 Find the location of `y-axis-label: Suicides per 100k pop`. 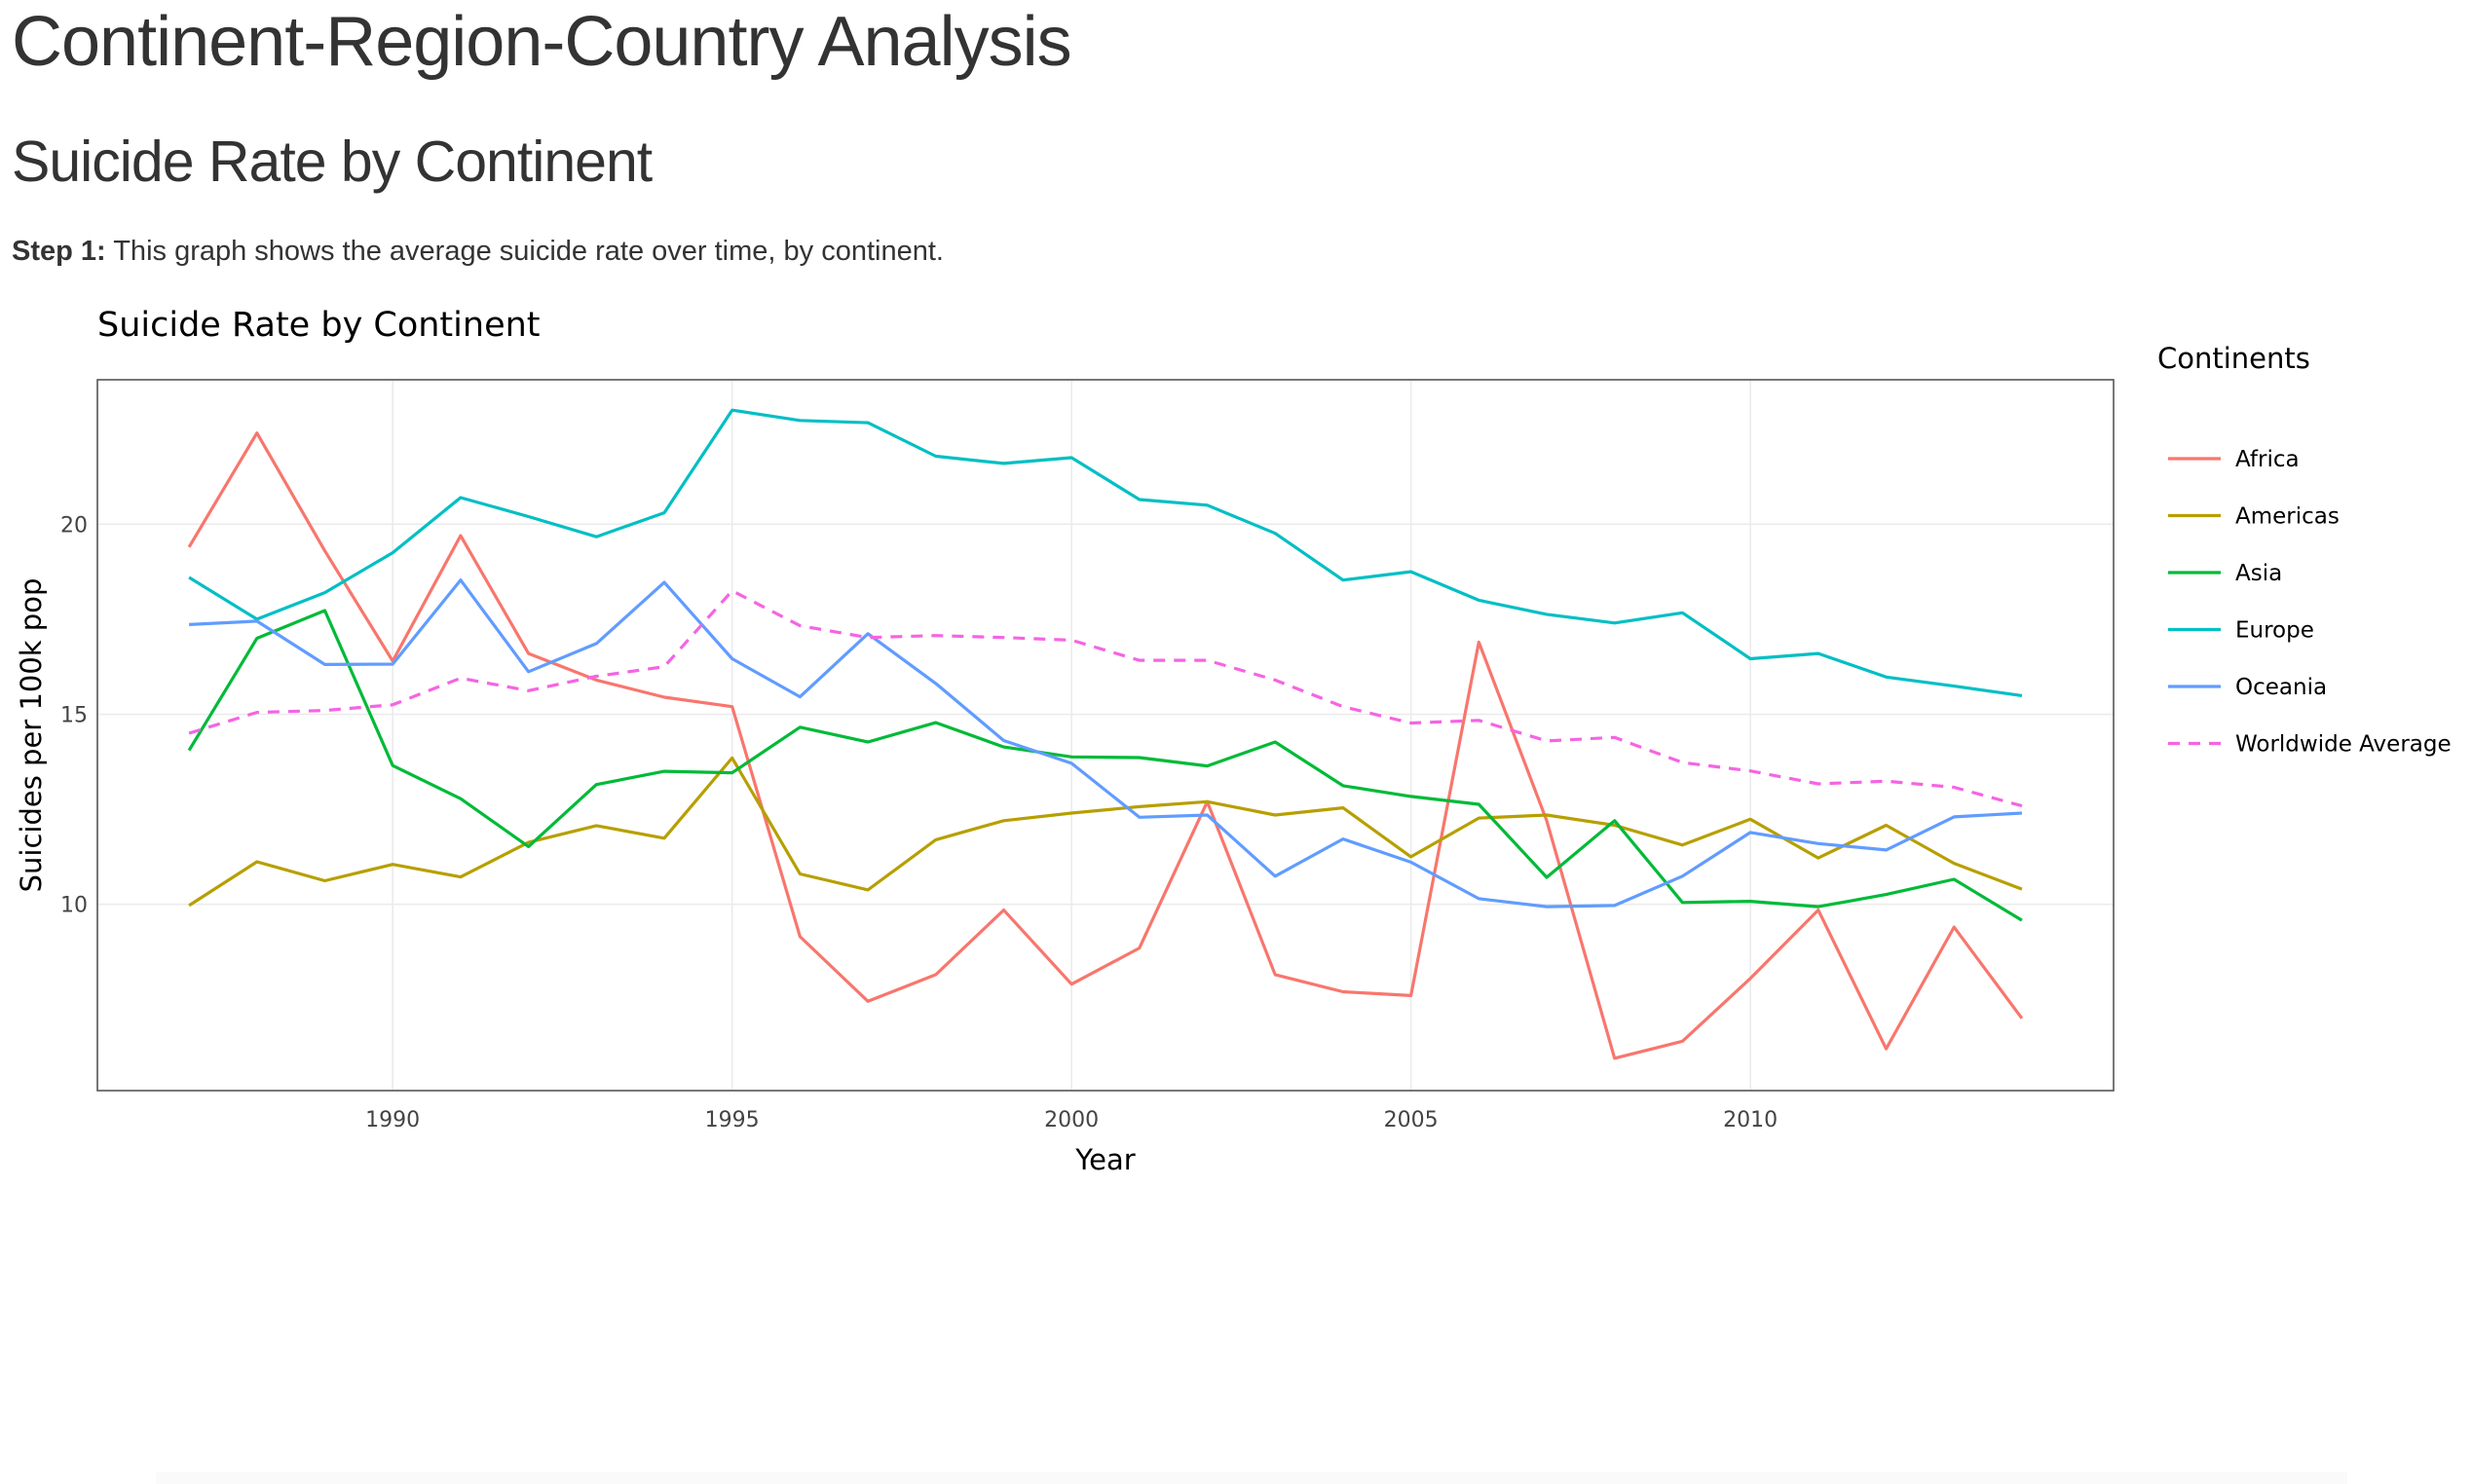

y-axis-label: Suicides per 100k pop is located at coordinates (31, 735).